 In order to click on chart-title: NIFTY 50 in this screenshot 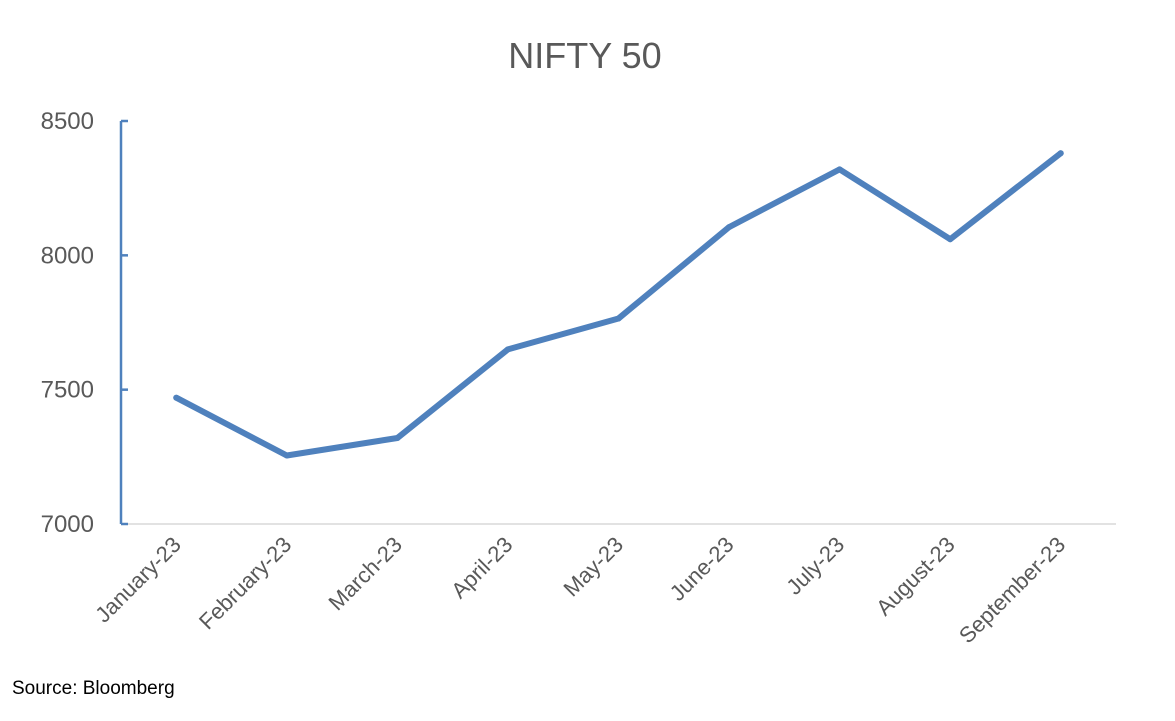, I will do `click(584, 55)`.